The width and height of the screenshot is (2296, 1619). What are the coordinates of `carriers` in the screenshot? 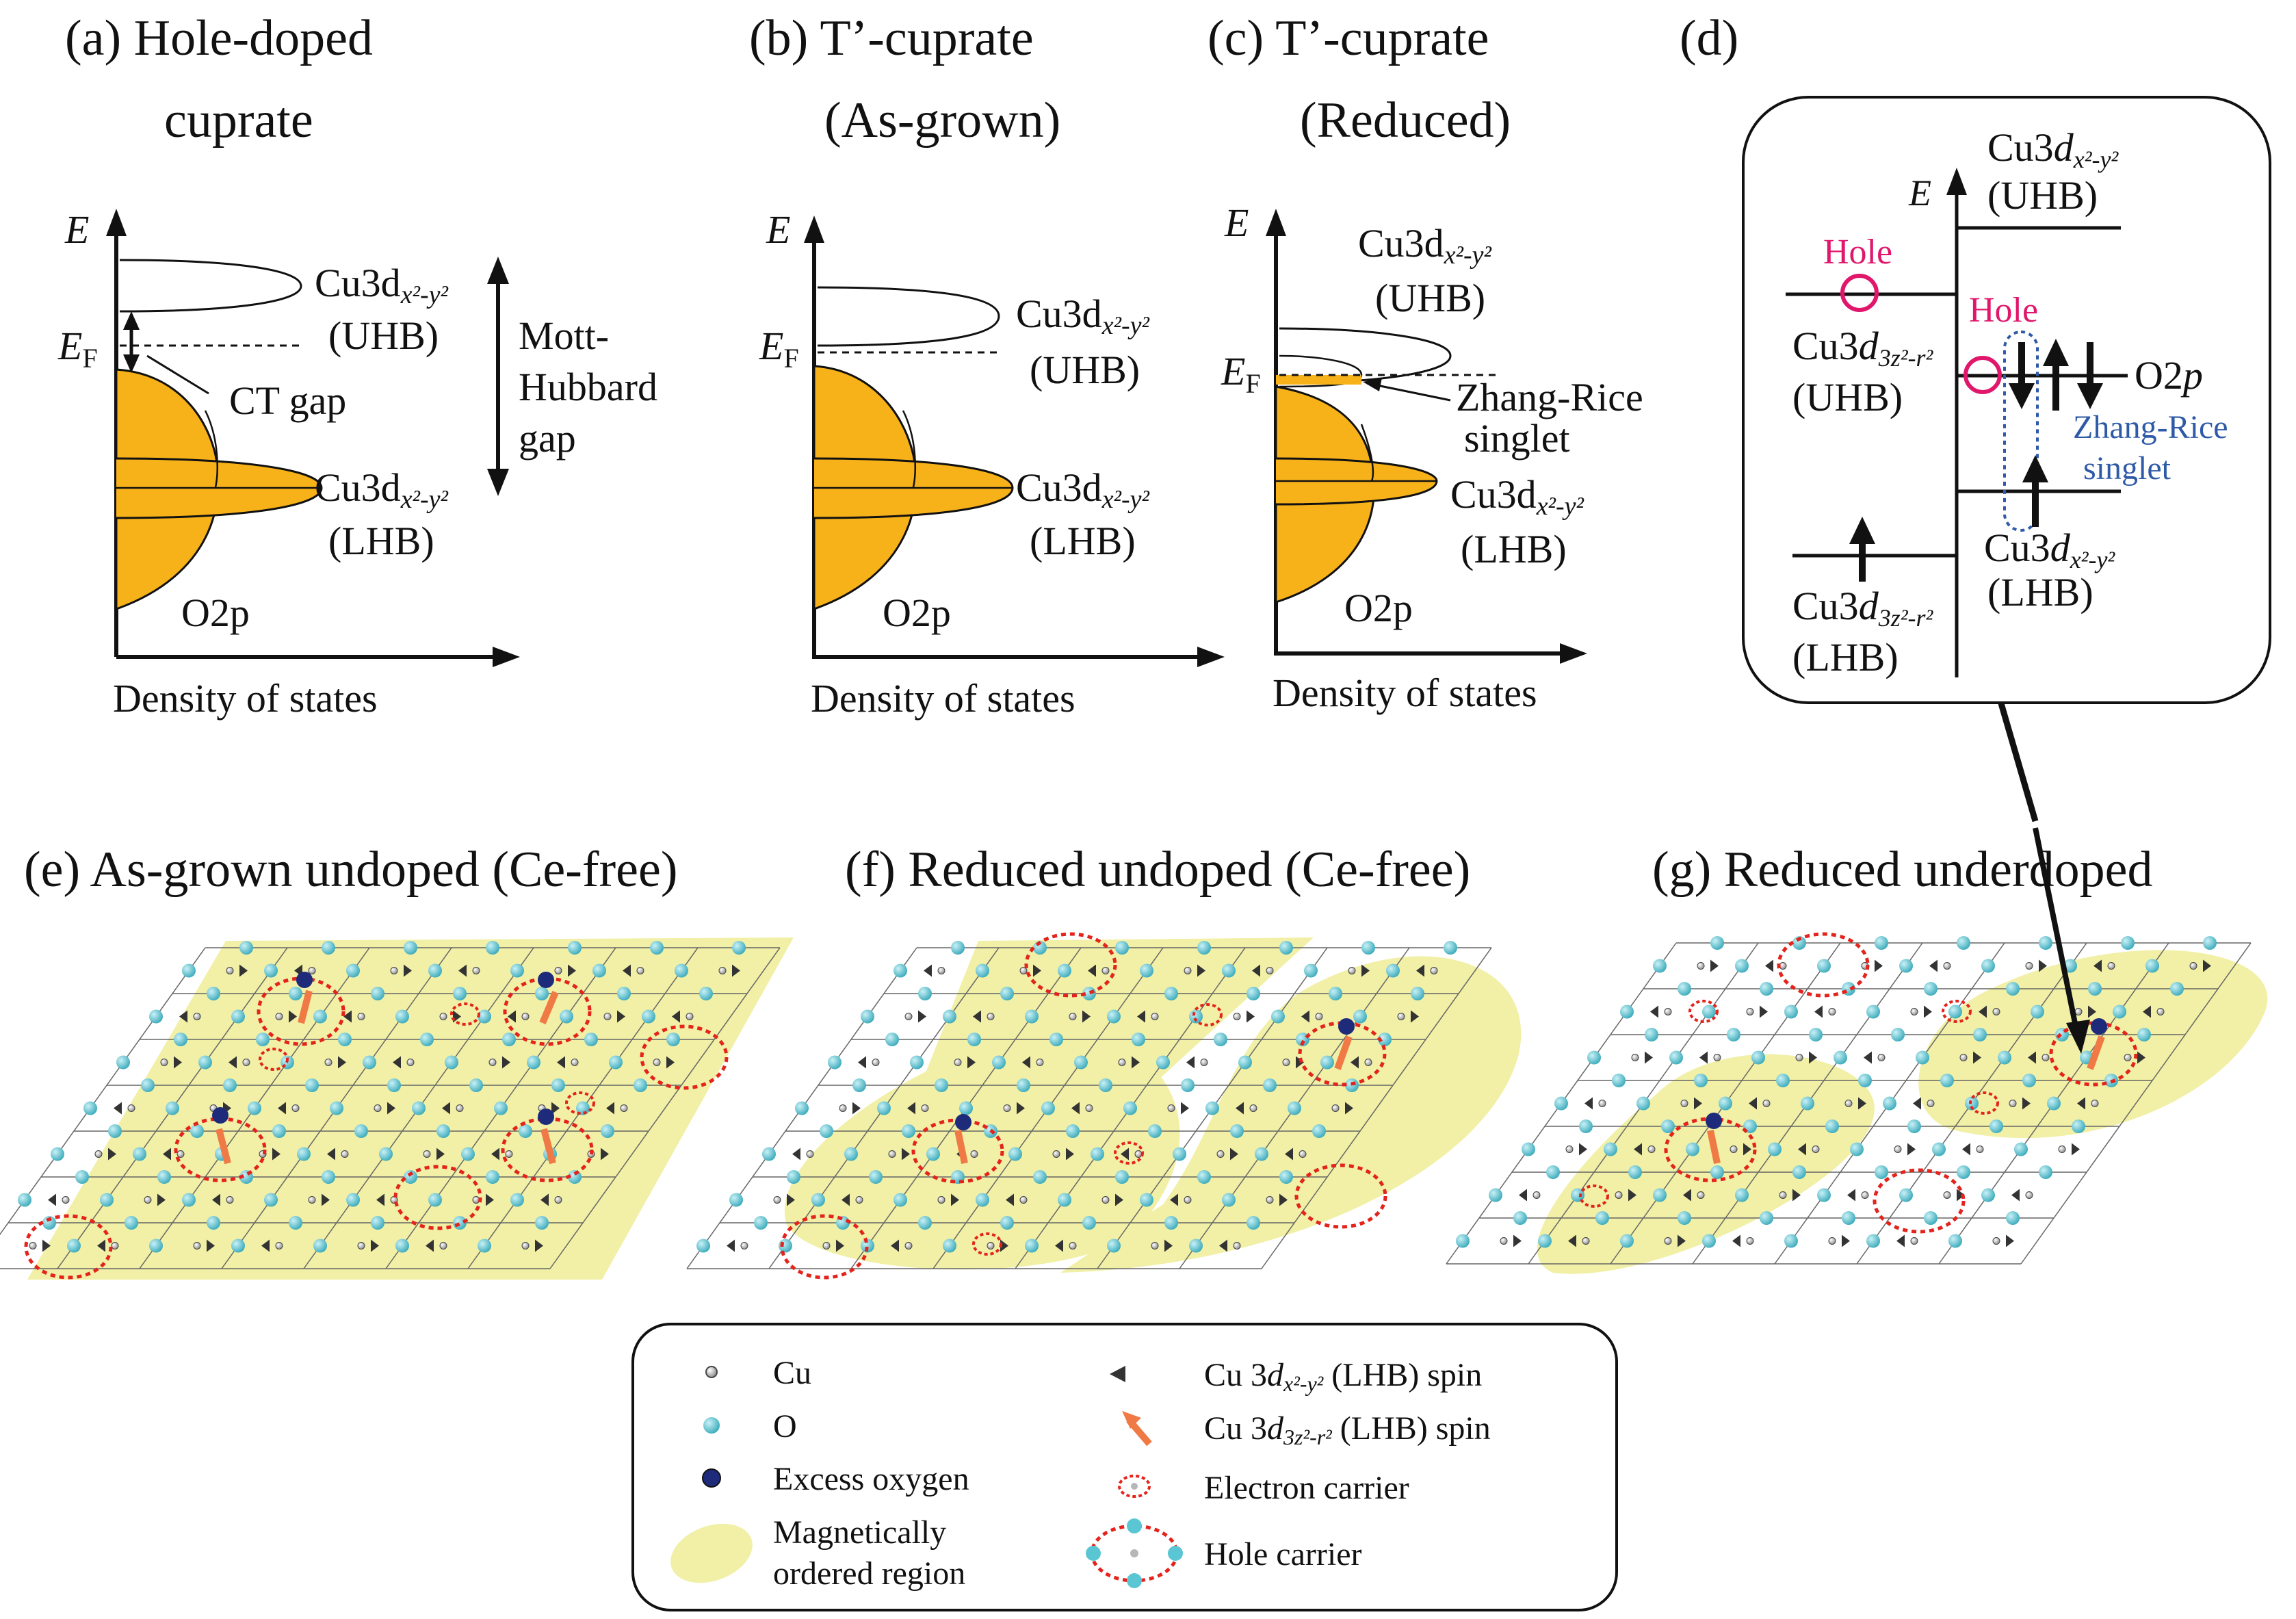 It's located at (1084, 1106).